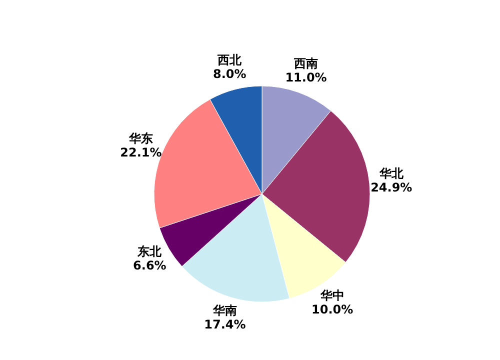 The width and height of the screenshot is (500, 360). I want to click on slice-label: 华南, so click(224, 311).